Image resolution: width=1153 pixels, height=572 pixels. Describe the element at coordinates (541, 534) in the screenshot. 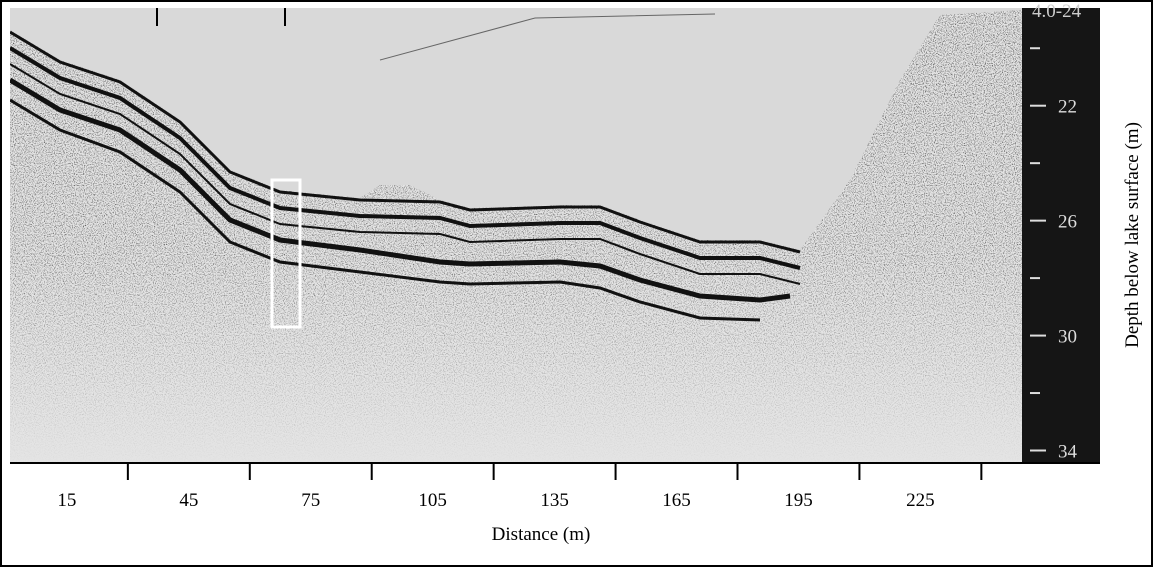

I see `x-axis-label: Distance (m)` at that location.